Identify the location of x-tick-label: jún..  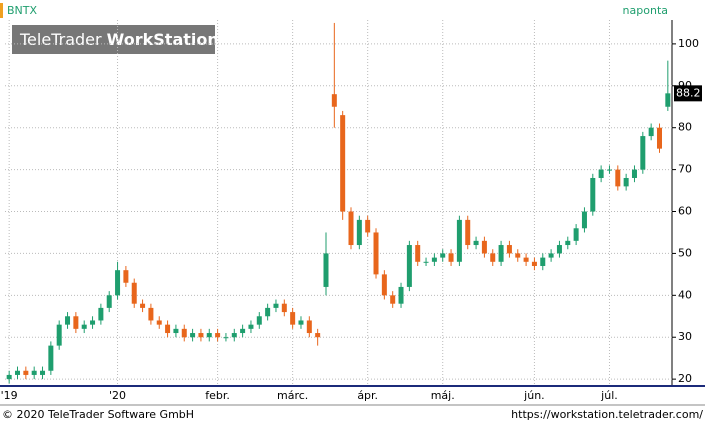
(534, 395).